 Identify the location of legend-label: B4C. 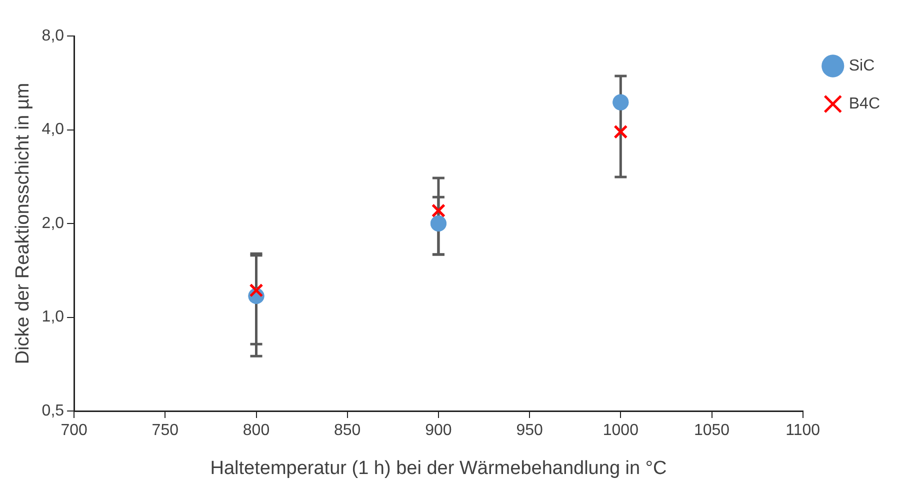
(864, 103).